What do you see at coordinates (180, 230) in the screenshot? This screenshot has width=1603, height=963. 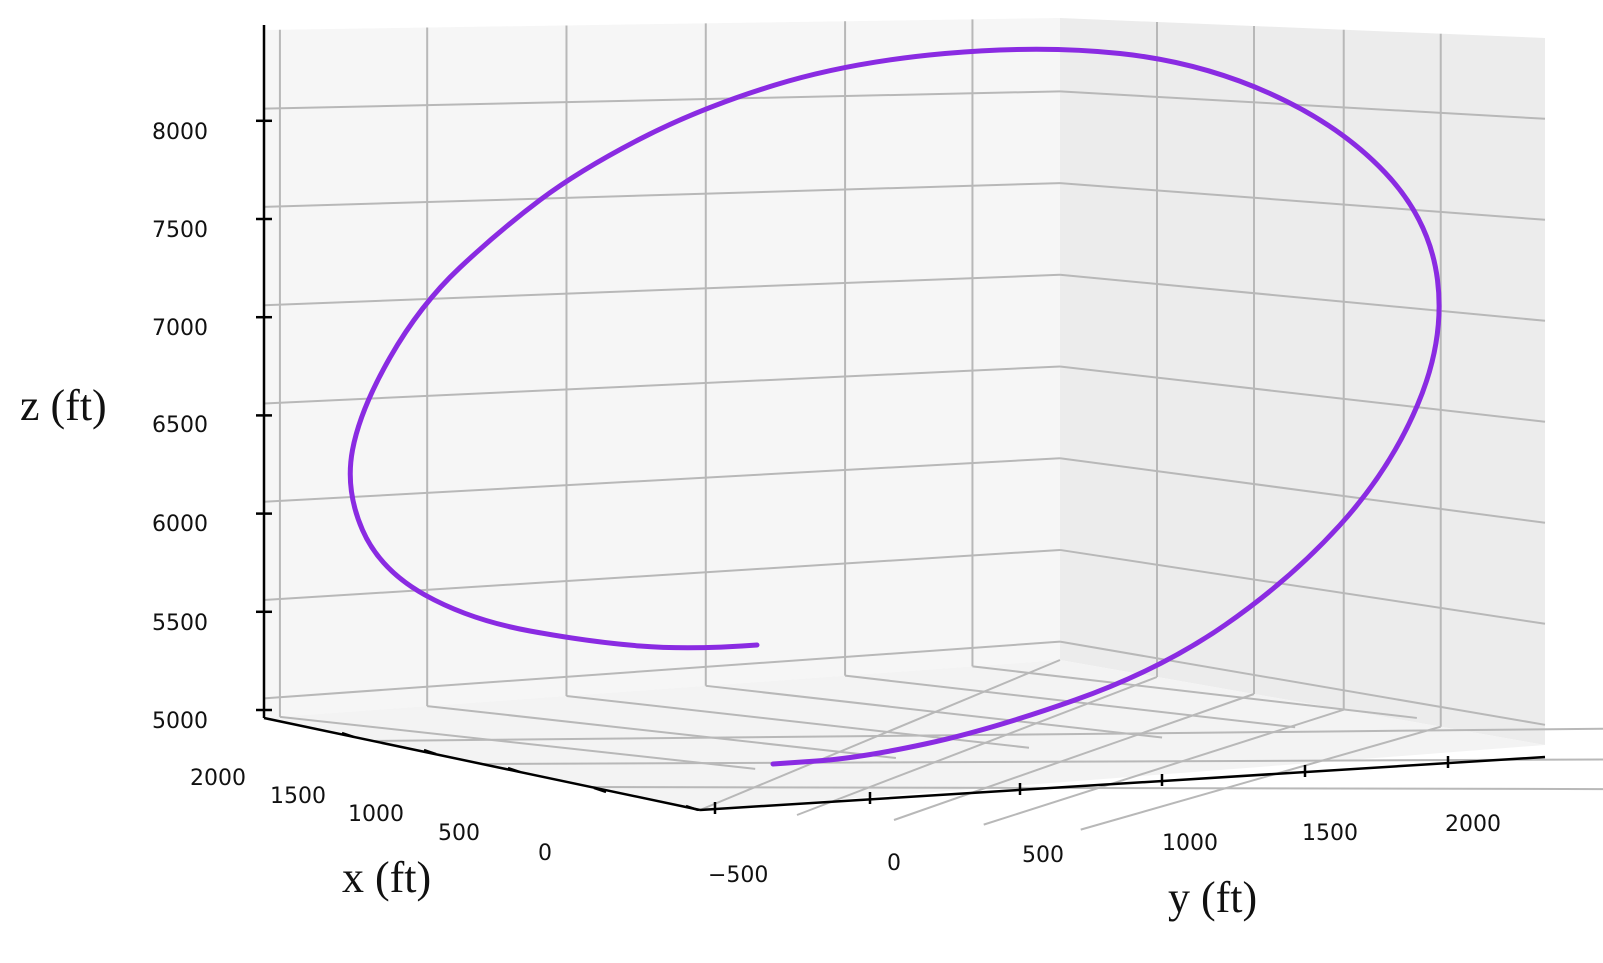 I see `z-tick-label: 7500` at bounding box center [180, 230].